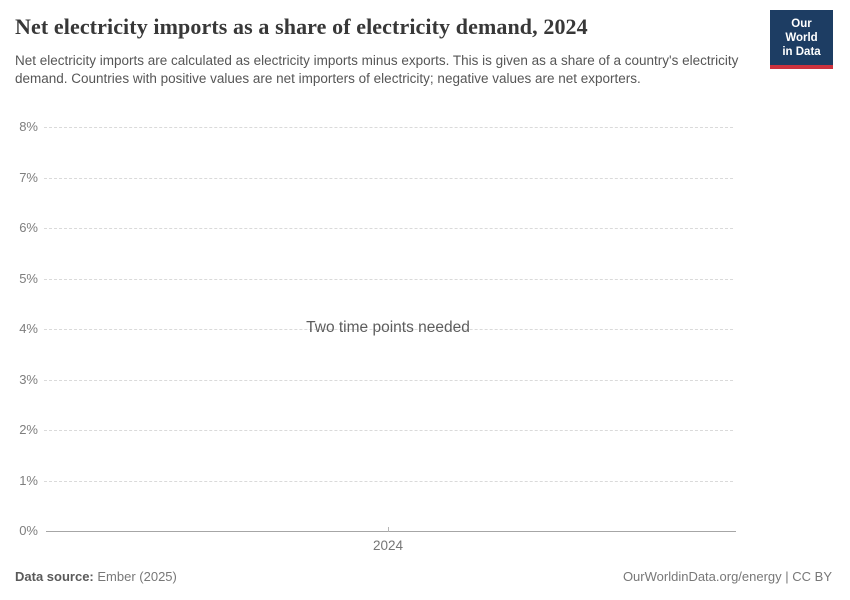 The width and height of the screenshot is (850, 600). Describe the element at coordinates (28, 278) in the screenshot. I see `y-axis-tick-label: 5%` at that location.